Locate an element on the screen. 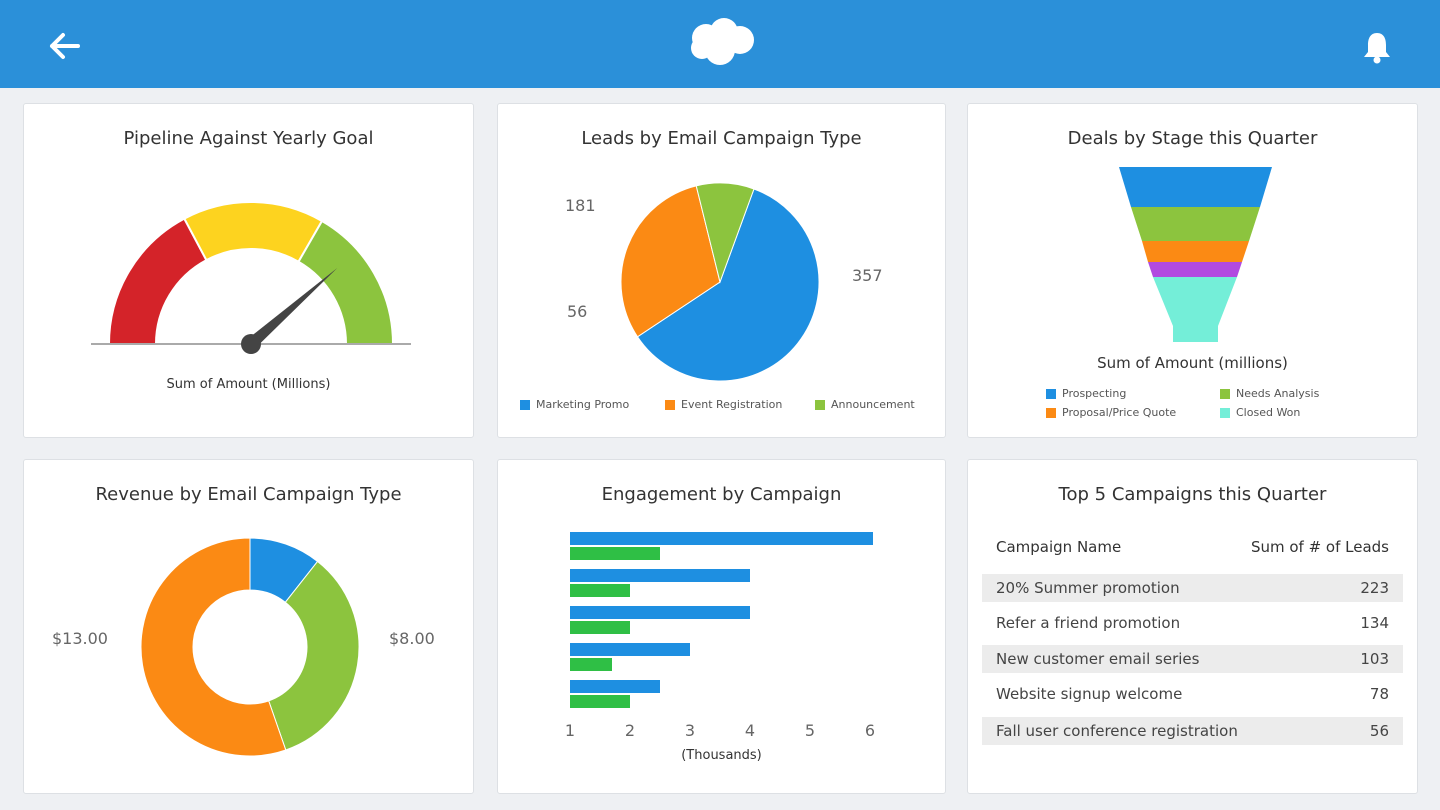 The height and width of the screenshot is (810, 1440). x-tick-label: 3 is located at coordinates (690, 730).